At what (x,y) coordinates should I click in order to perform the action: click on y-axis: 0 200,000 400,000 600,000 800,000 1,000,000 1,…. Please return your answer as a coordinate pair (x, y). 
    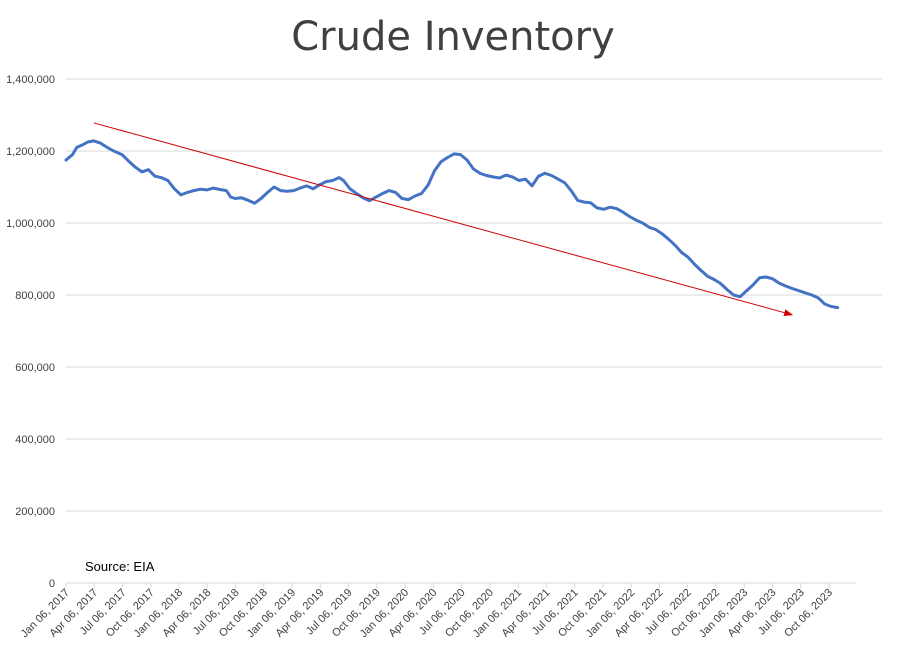
    Looking at the image, I should click on (30, 332).